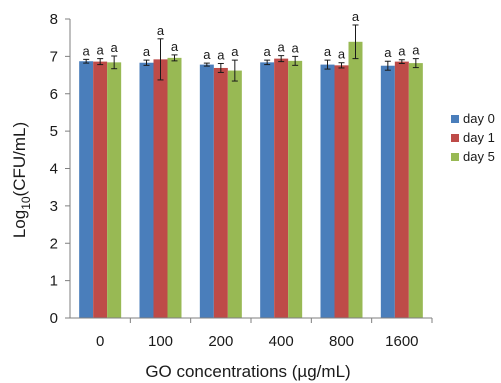 This screenshot has height=383, width=501. What do you see at coordinates (479, 118) in the screenshot?
I see `legend-label: day 0` at bounding box center [479, 118].